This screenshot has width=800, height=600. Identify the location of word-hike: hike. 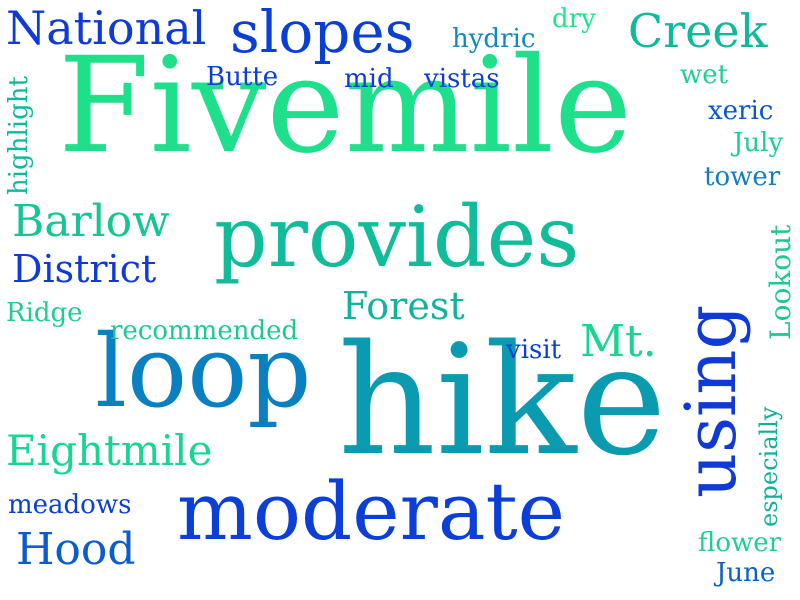
(502, 400).